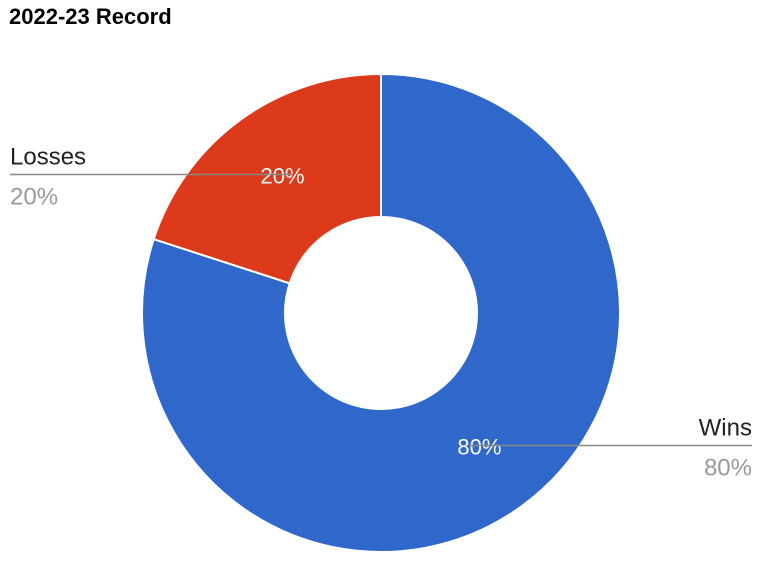 Image resolution: width=762 pixels, height=562 pixels. I want to click on slice-value-losses: 20%, so click(283, 175).